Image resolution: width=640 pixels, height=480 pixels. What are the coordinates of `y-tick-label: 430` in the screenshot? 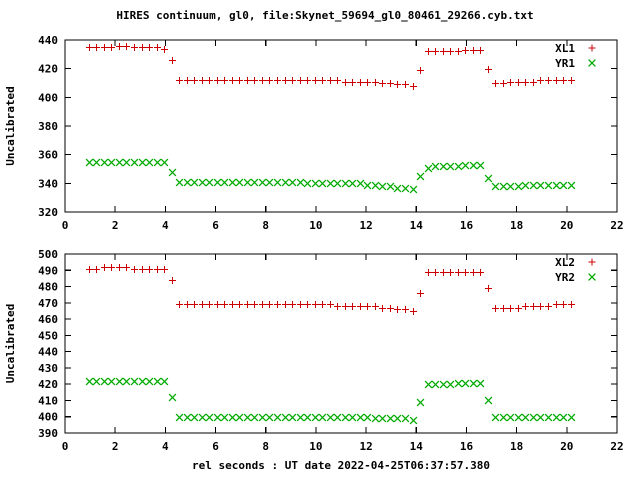 It's located at (48, 368).